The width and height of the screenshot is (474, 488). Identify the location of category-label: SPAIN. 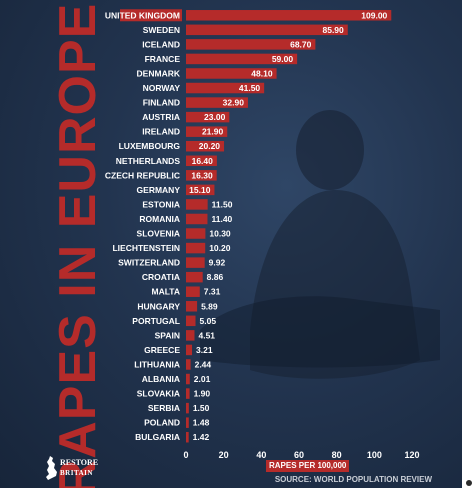
(167, 335).